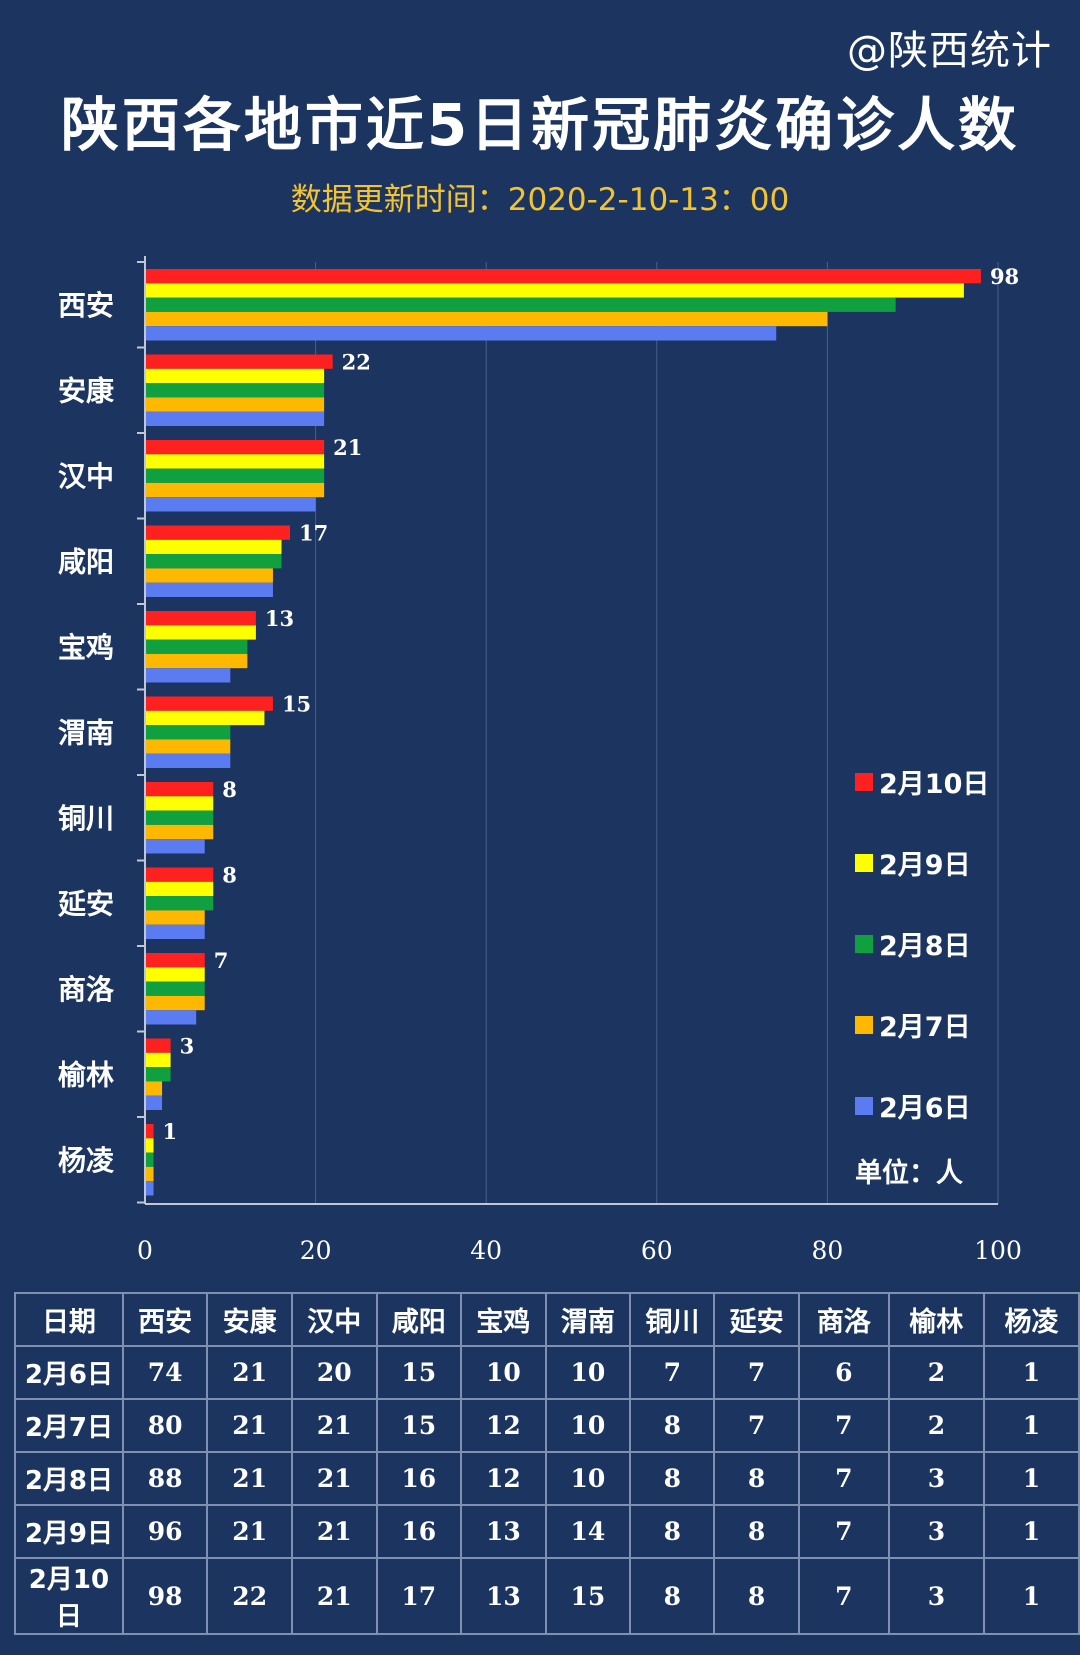  What do you see at coordinates (165, 1319) in the screenshot?
I see `table-header-cell: 西安` at bounding box center [165, 1319].